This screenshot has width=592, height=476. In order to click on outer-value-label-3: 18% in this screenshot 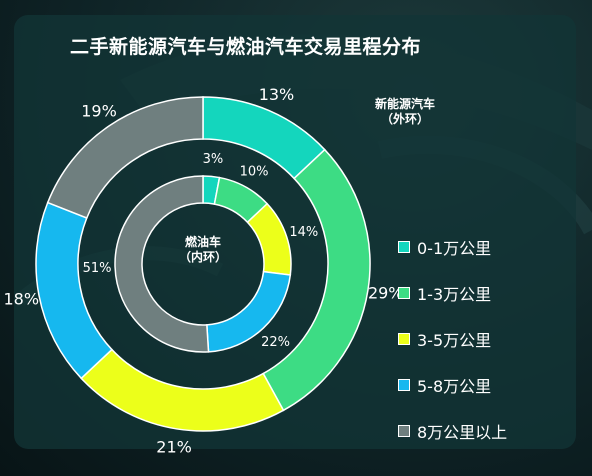, I will do `click(21, 298)`.